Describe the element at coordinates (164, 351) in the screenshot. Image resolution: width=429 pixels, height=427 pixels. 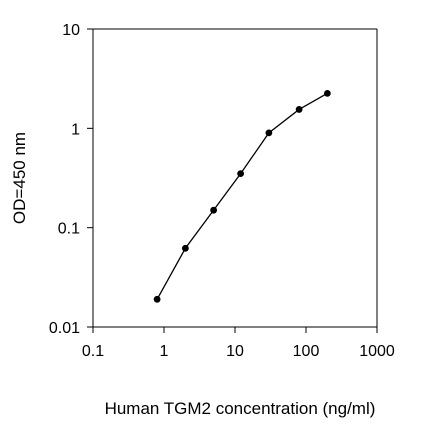
I see `x-tick-label: 1` at that location.